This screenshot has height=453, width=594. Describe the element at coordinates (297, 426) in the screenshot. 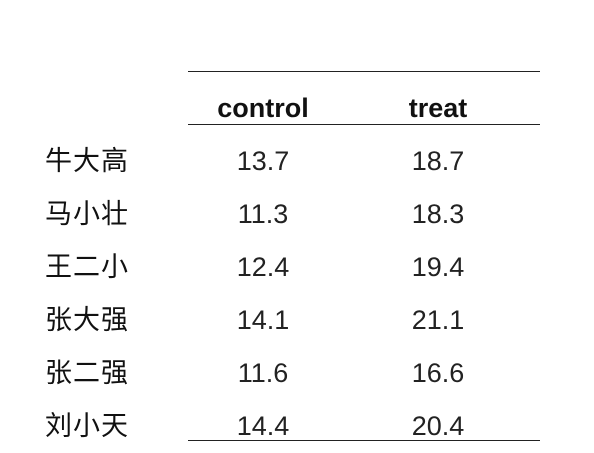

I see `table-row: 刘小天 14.4 20.4` at that location.